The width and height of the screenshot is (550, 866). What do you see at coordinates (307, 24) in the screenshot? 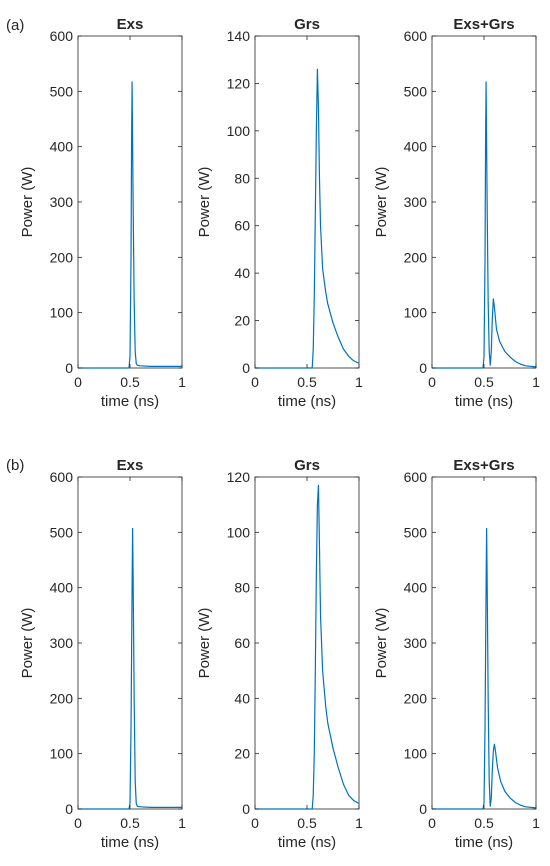
I see `chart-2-title: Grs` at bounding box center [307, 24].